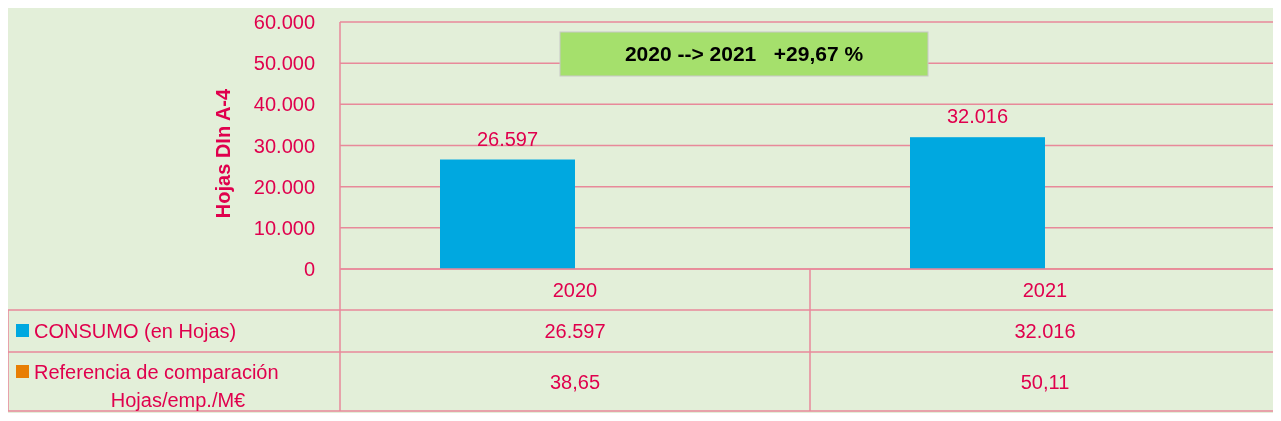 The height and width of the screenshot is (421, 1281). What do you see at coordinates (1045, 381) in the screenshot?
I see `data-label: 50,11` at bounding box center [1045, 381].